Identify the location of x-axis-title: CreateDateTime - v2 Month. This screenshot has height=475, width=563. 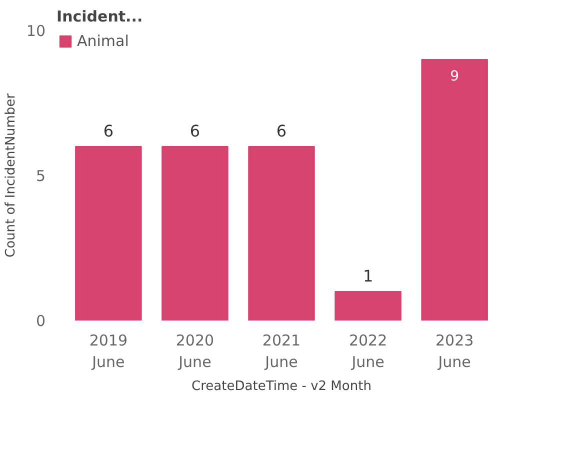
(282, 386).